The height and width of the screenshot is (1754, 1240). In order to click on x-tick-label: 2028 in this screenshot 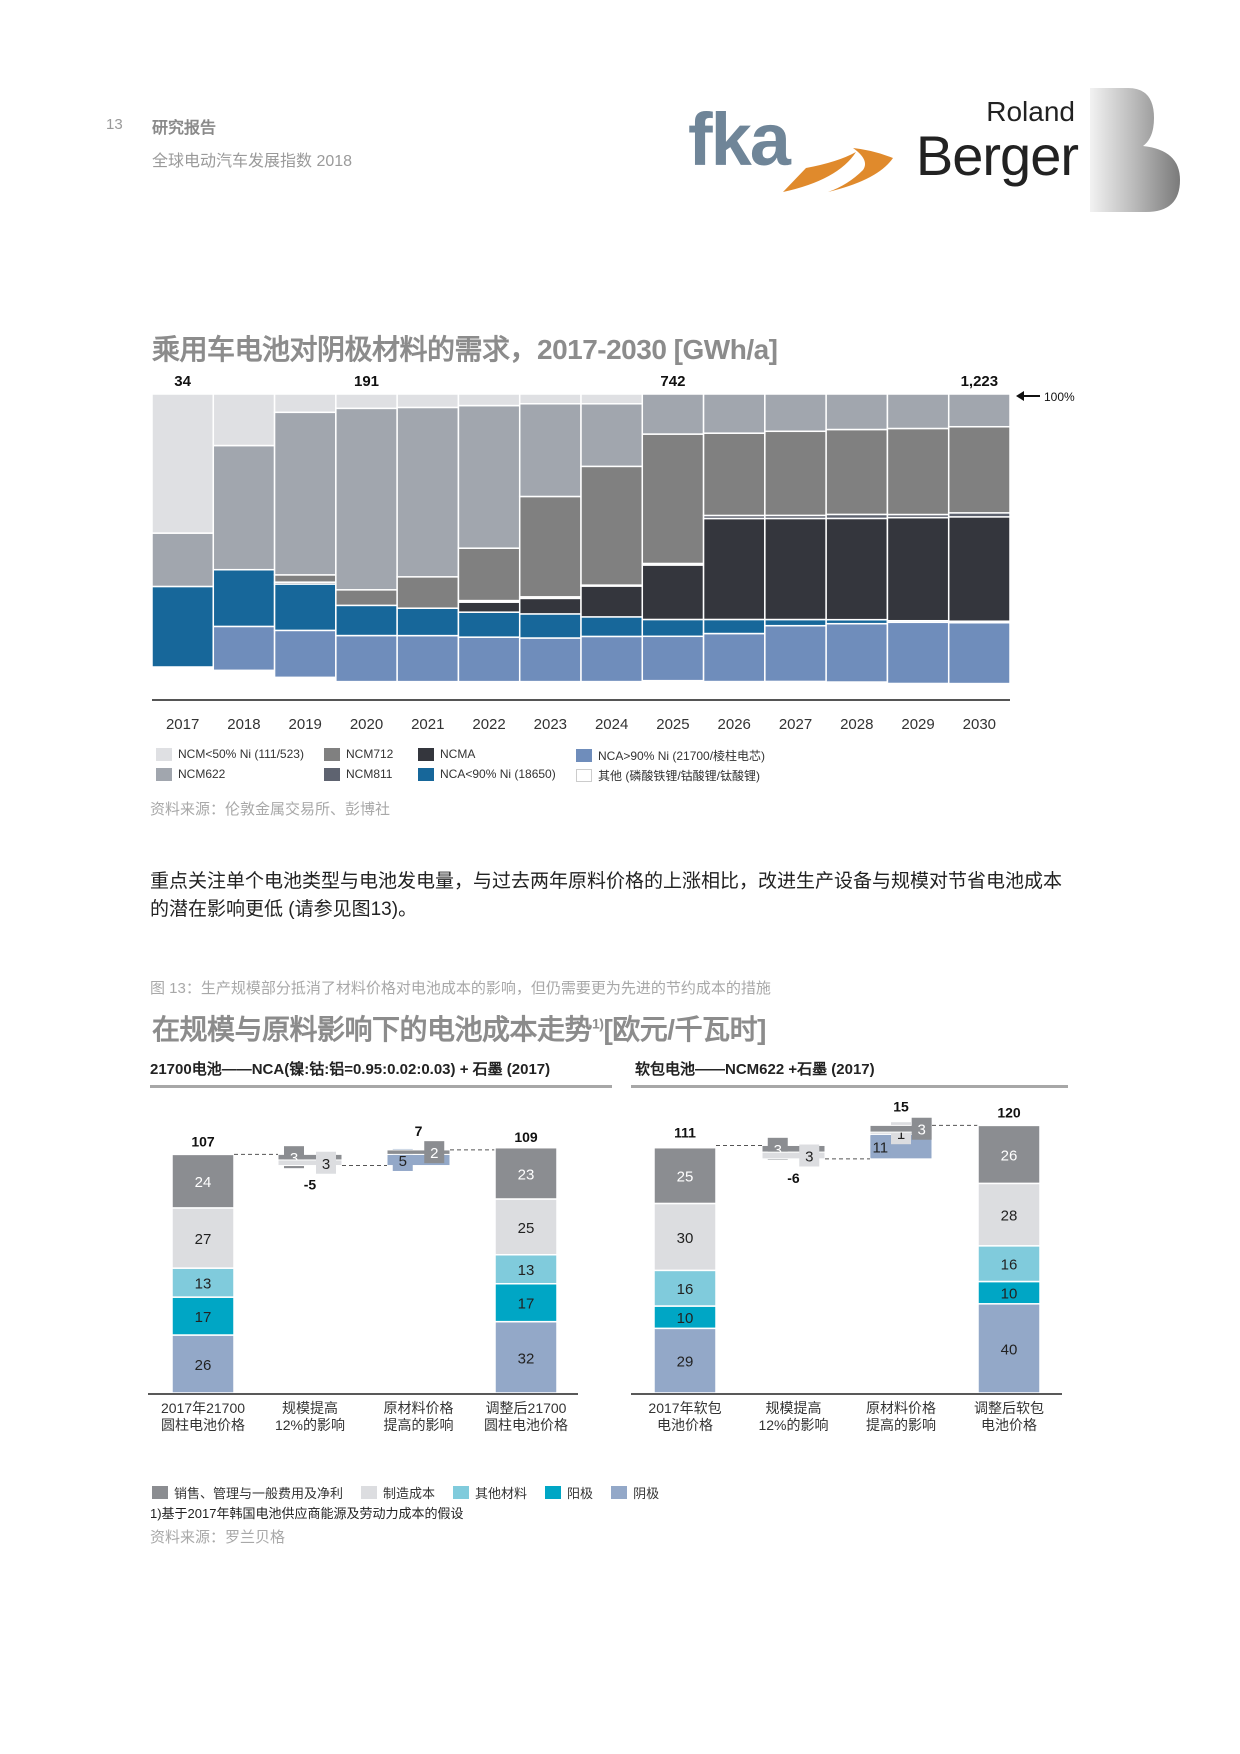, I will do `click(856, 724)`.